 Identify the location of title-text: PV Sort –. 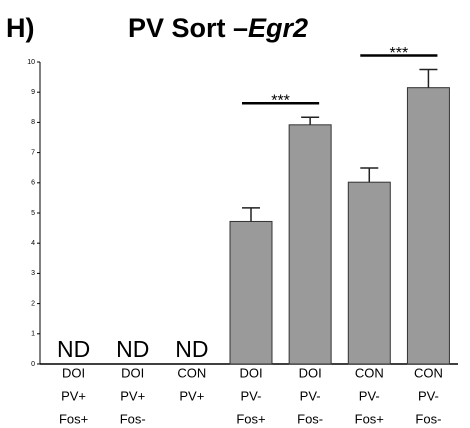
(188, 28).